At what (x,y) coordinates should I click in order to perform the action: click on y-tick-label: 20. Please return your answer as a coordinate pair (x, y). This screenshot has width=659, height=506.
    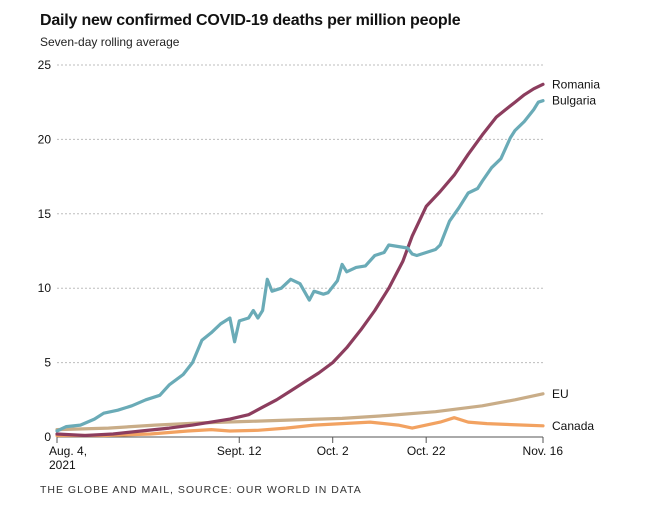
    Looking at the image, I should click on (45, 139).